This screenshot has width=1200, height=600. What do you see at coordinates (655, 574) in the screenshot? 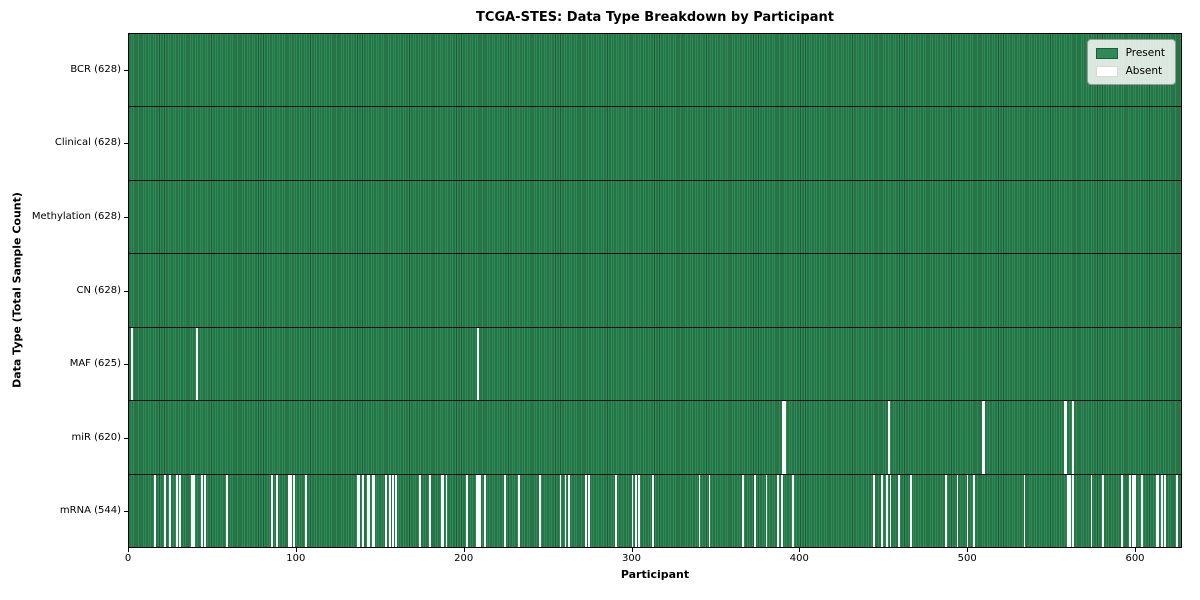
I see `x-axis-title: Participant` at bounding box center [655, 574].